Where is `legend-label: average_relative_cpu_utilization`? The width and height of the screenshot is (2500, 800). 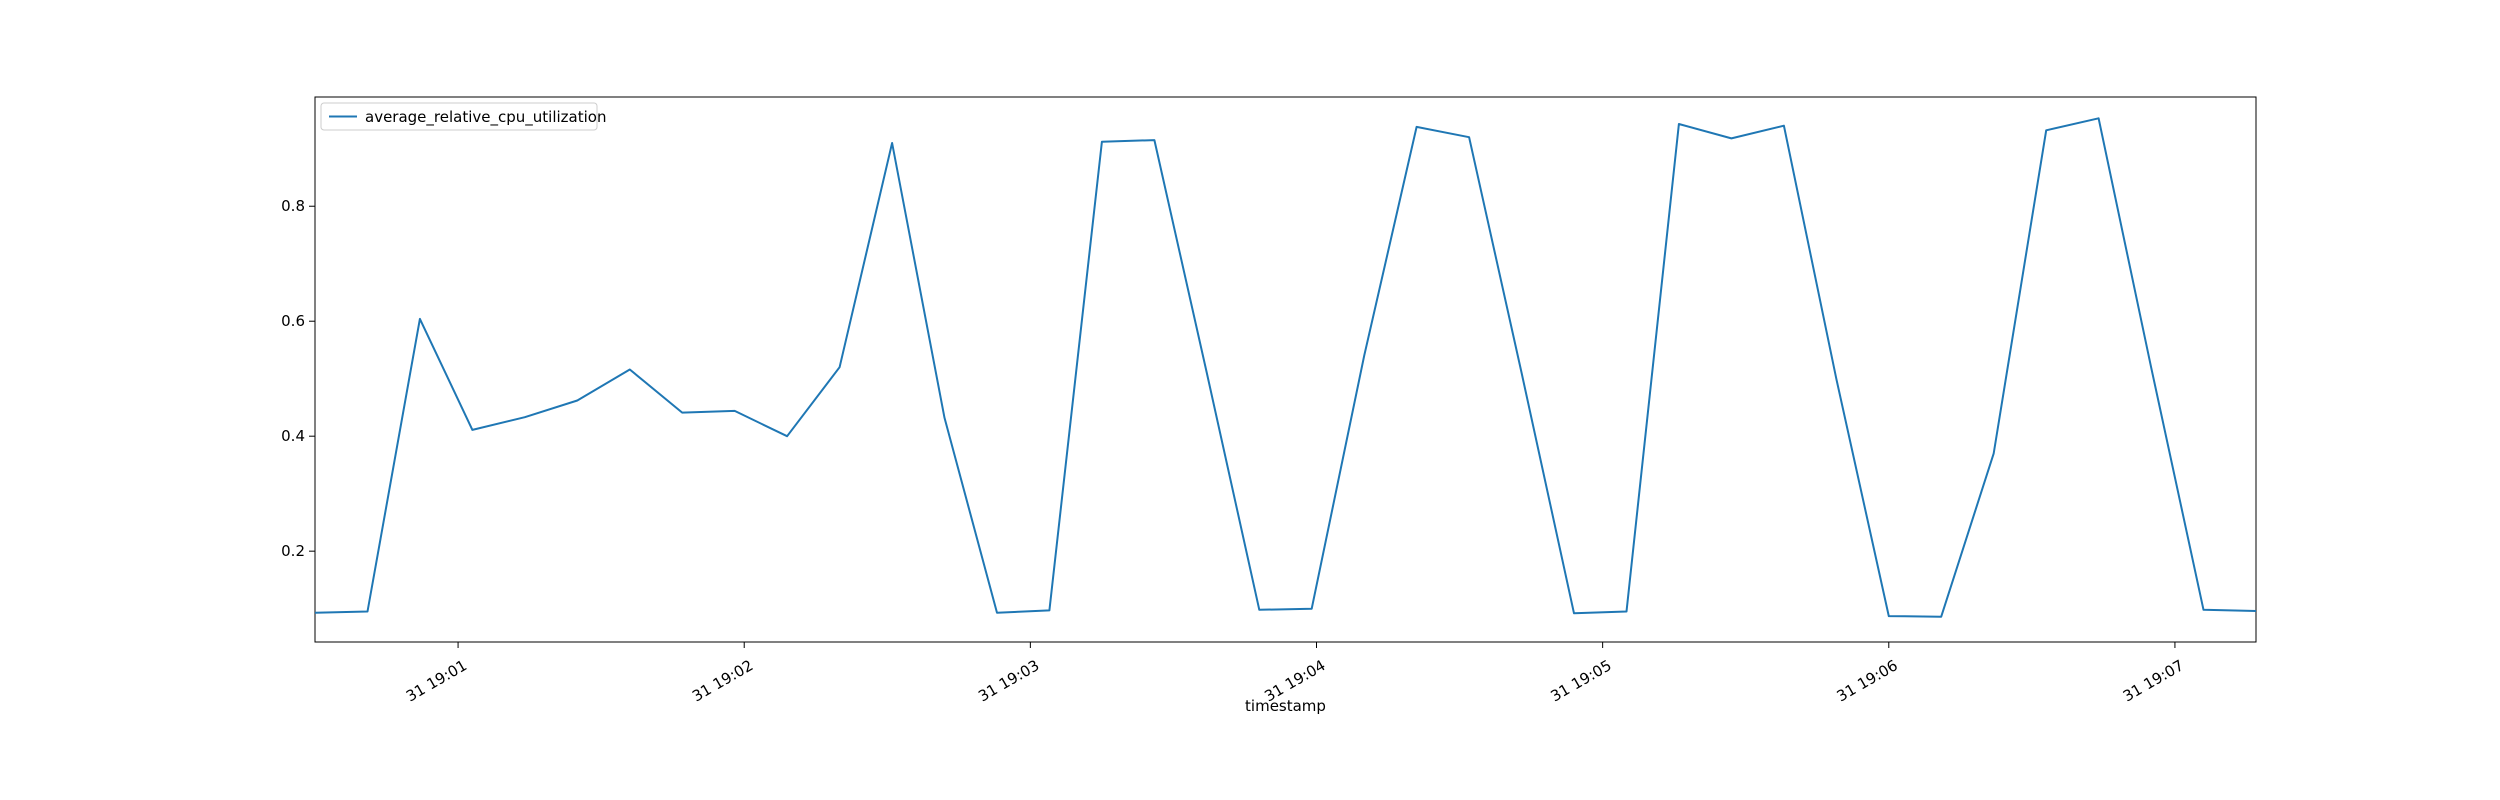 legend-label: average_relative_cpu_utilization is located at coordinates (485, 117).